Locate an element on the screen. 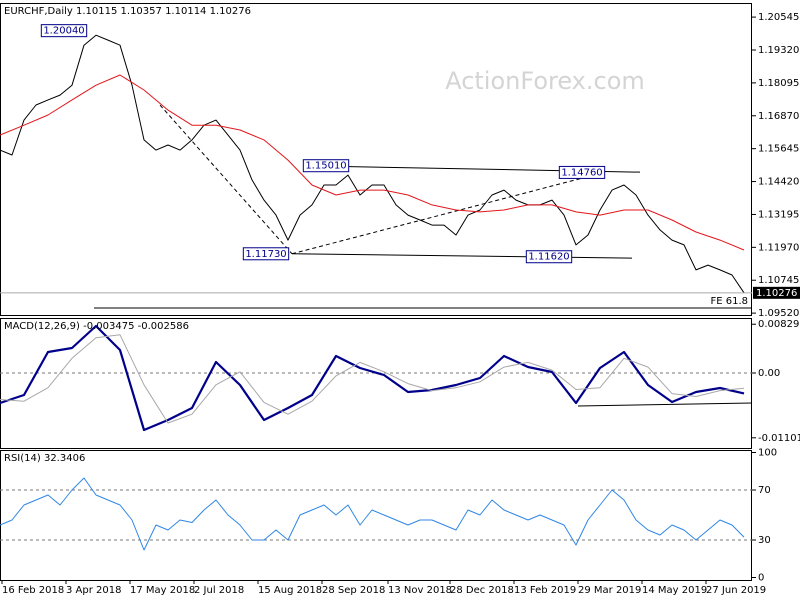  y-tick-label: 1.19320 is located at coordinates (778, 50).